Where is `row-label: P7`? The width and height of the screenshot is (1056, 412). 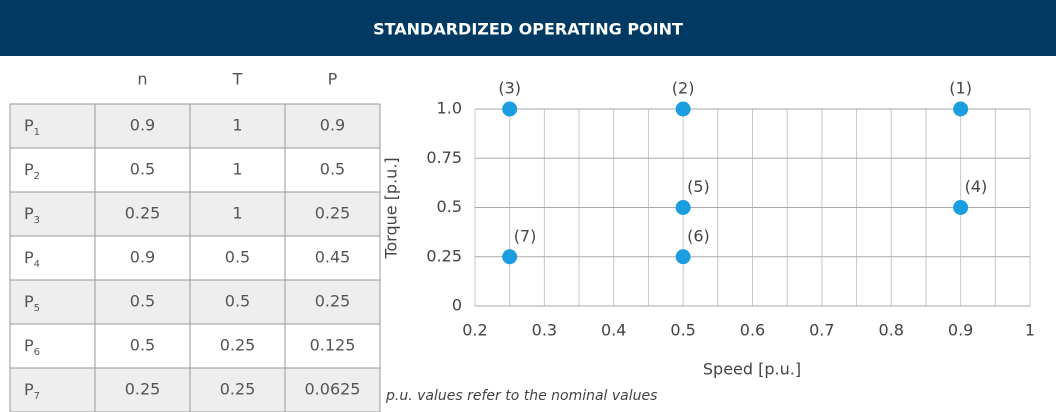 row-label: P7 is located at coordinates (32, 391).